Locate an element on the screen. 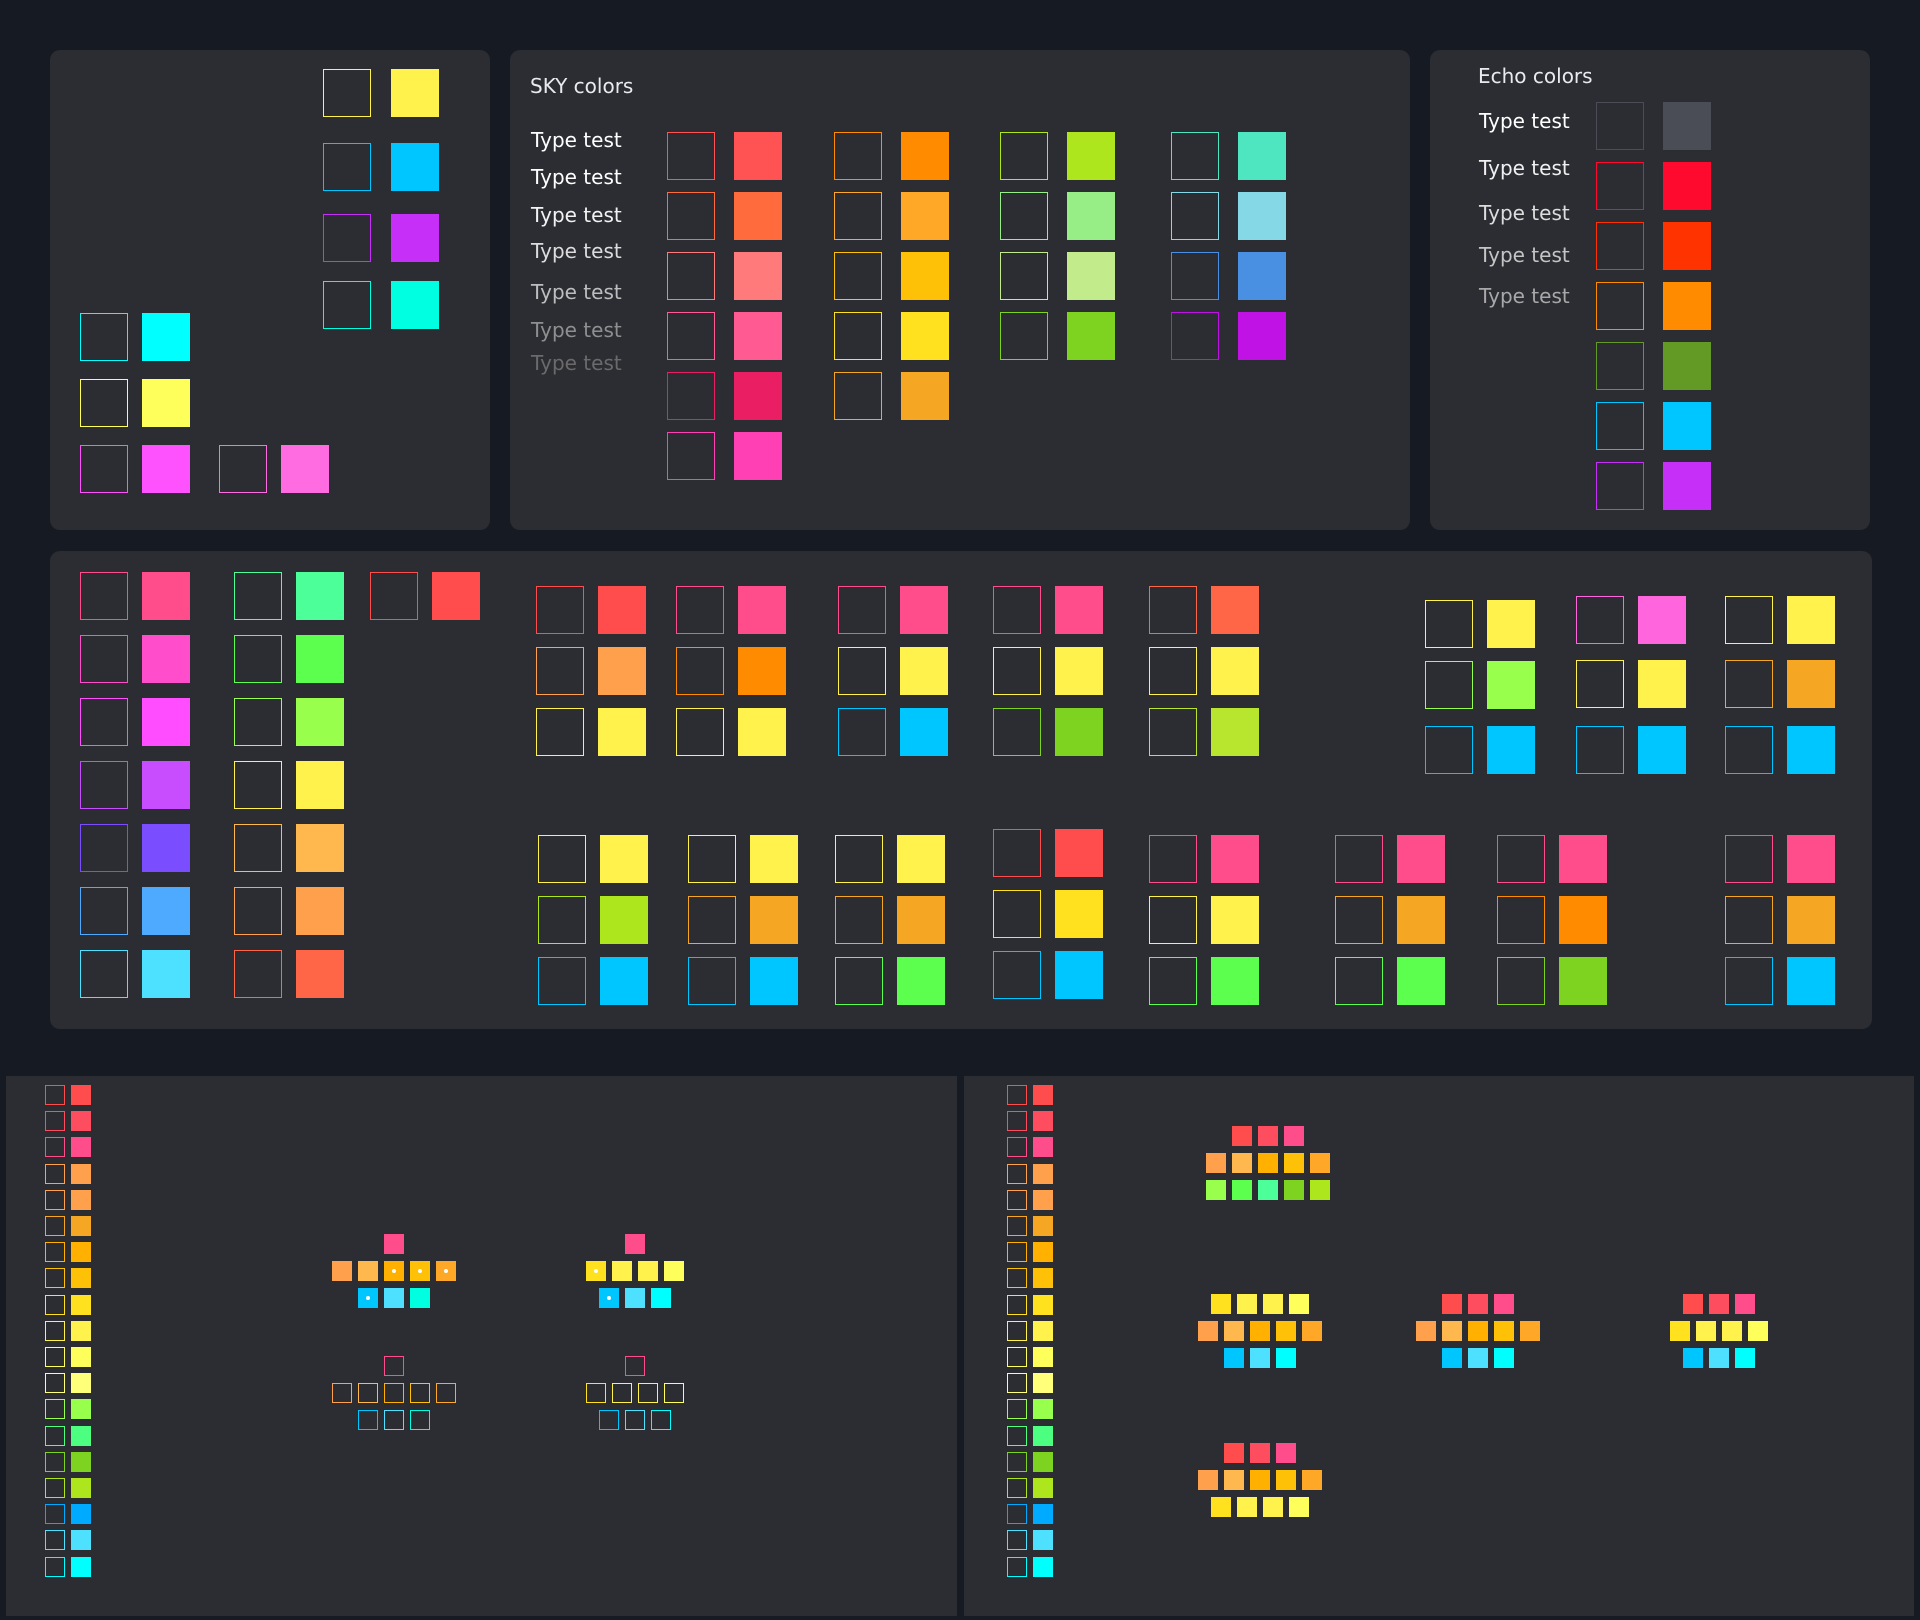  echo-swatch-fill is located at coordinates (1687, 426).